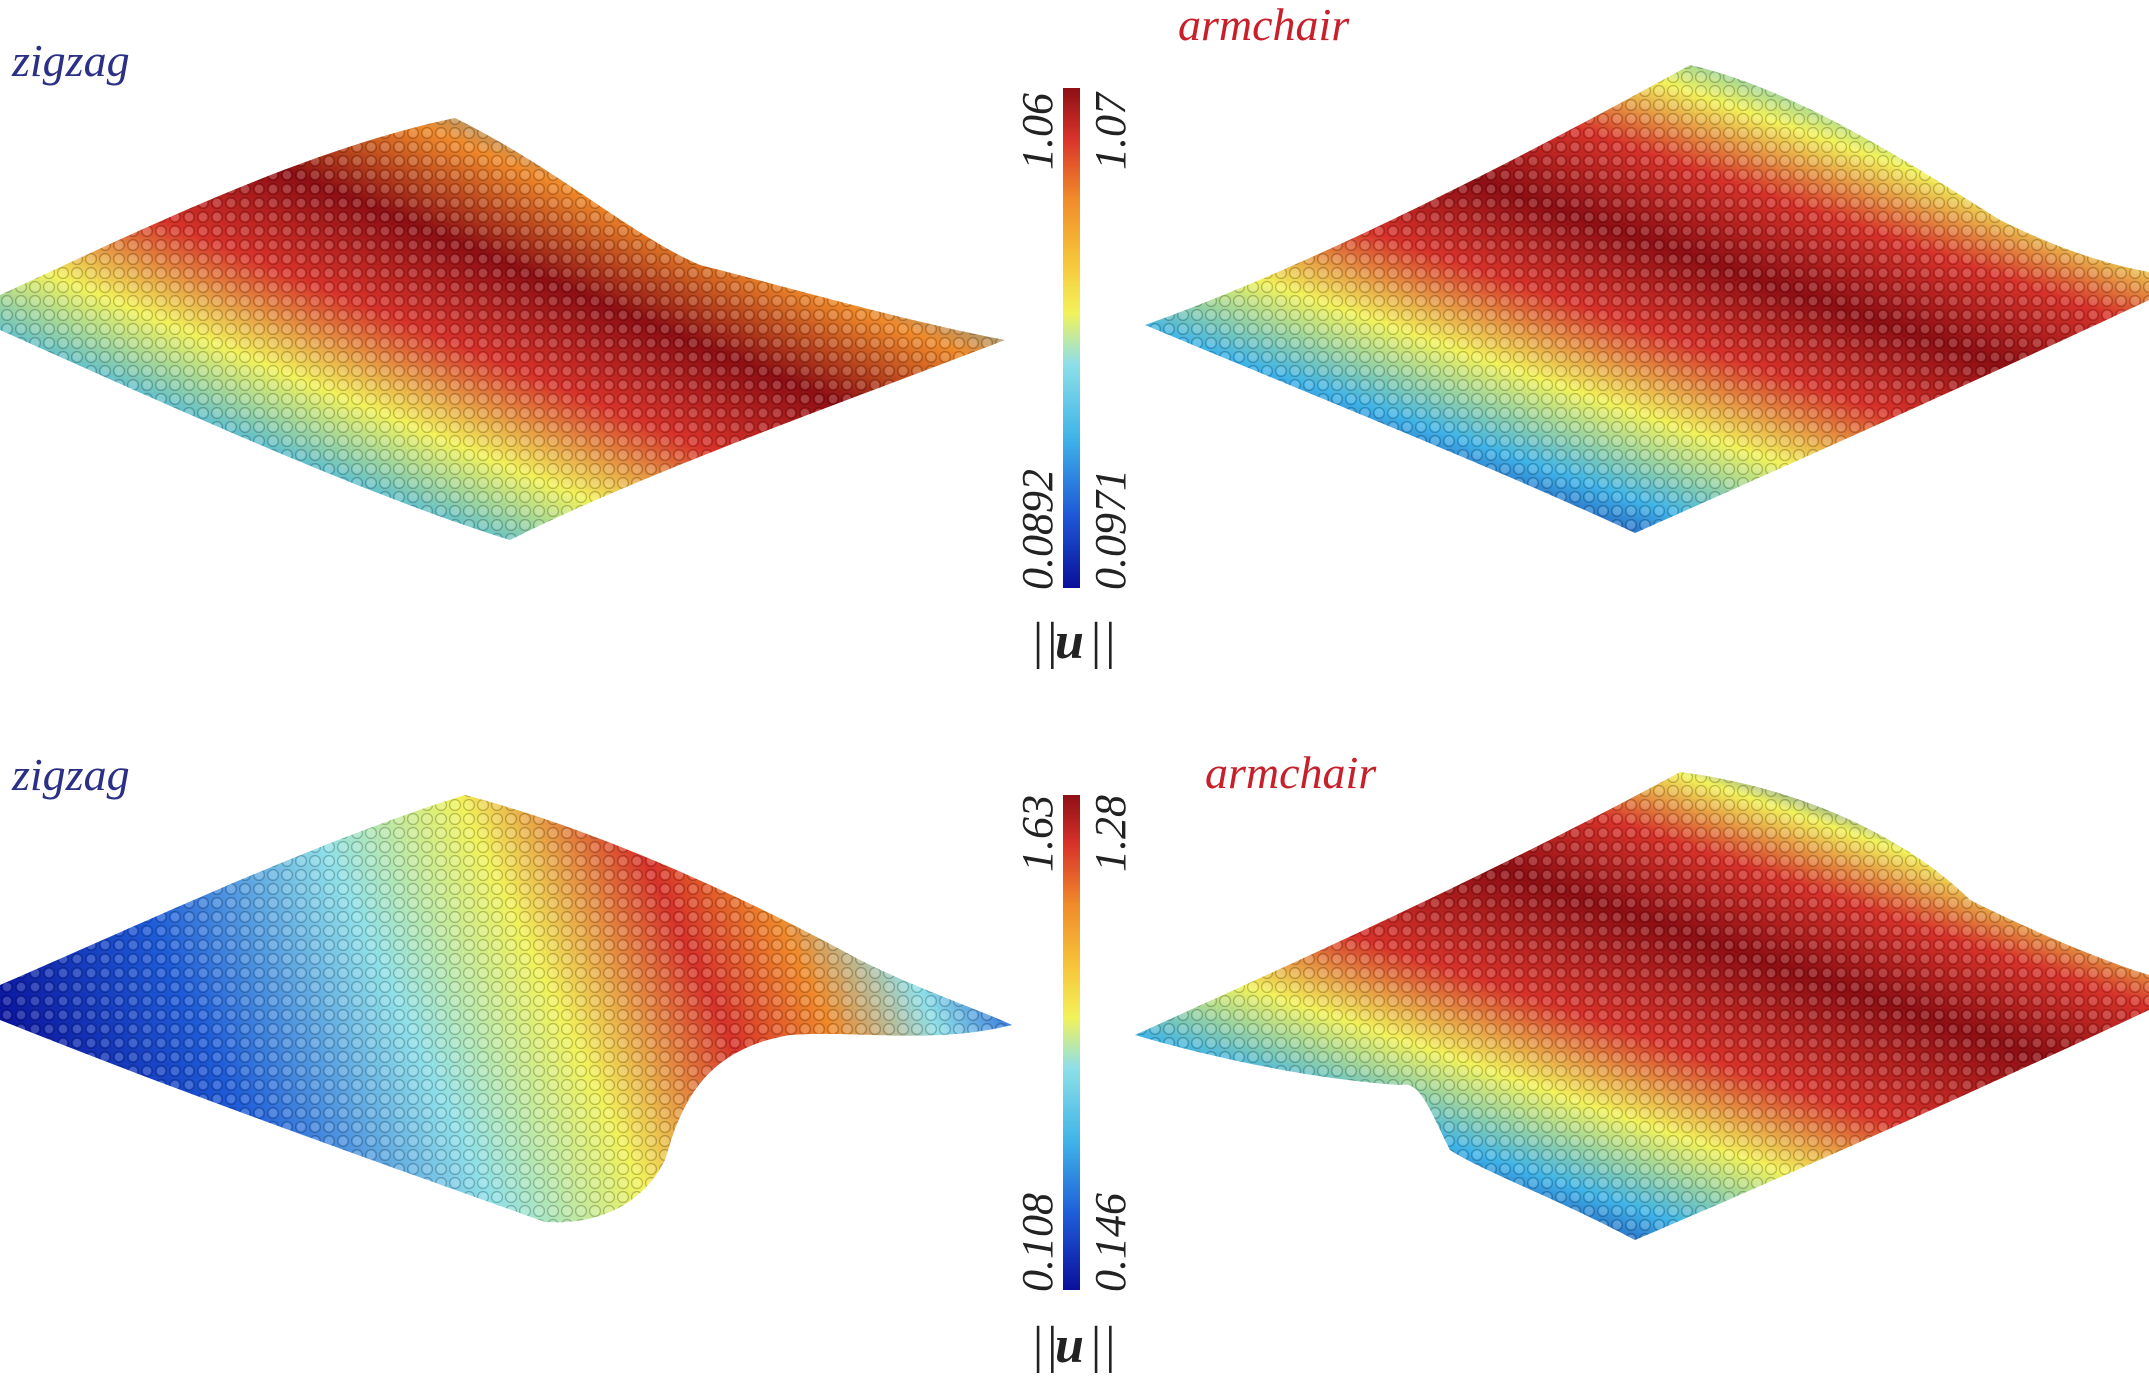 This screenshot has height=1391, width=2149. I want to click on colorbar-top-symbol: || u ||, so click(1073, 641).